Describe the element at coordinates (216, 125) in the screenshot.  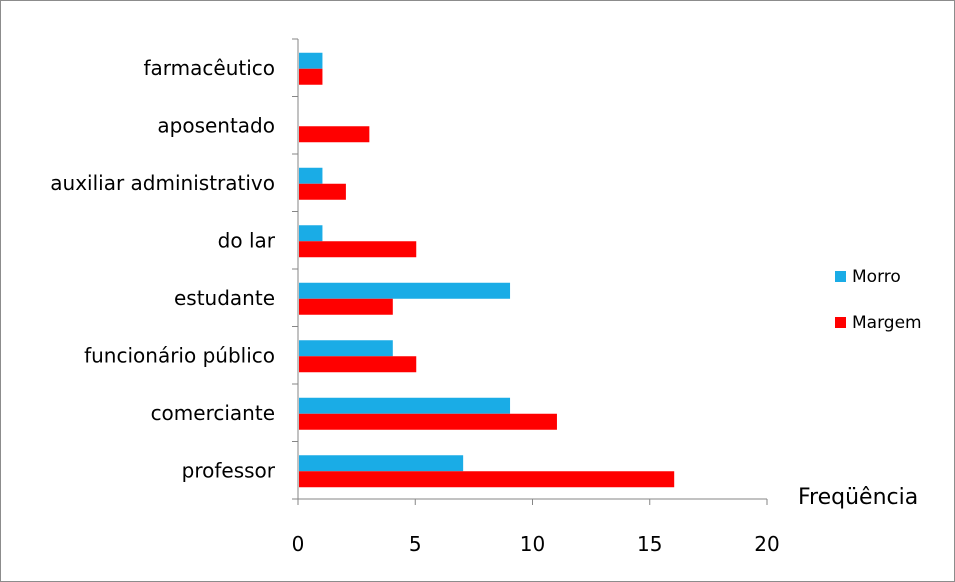
I see `category-label: aposentado` at that location.